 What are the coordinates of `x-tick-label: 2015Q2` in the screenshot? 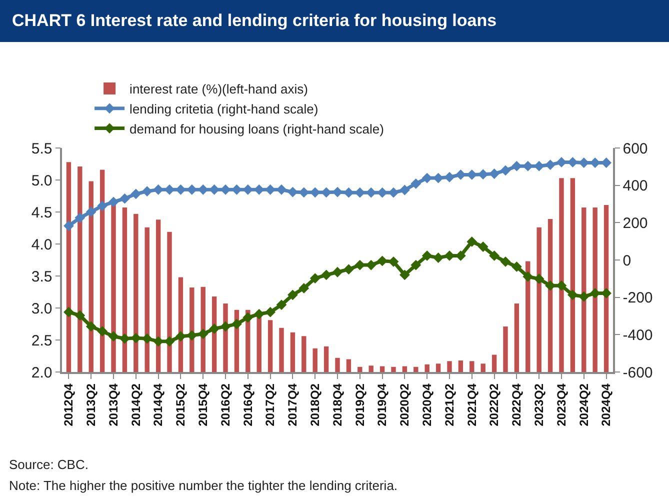 It's located at (181, 404).